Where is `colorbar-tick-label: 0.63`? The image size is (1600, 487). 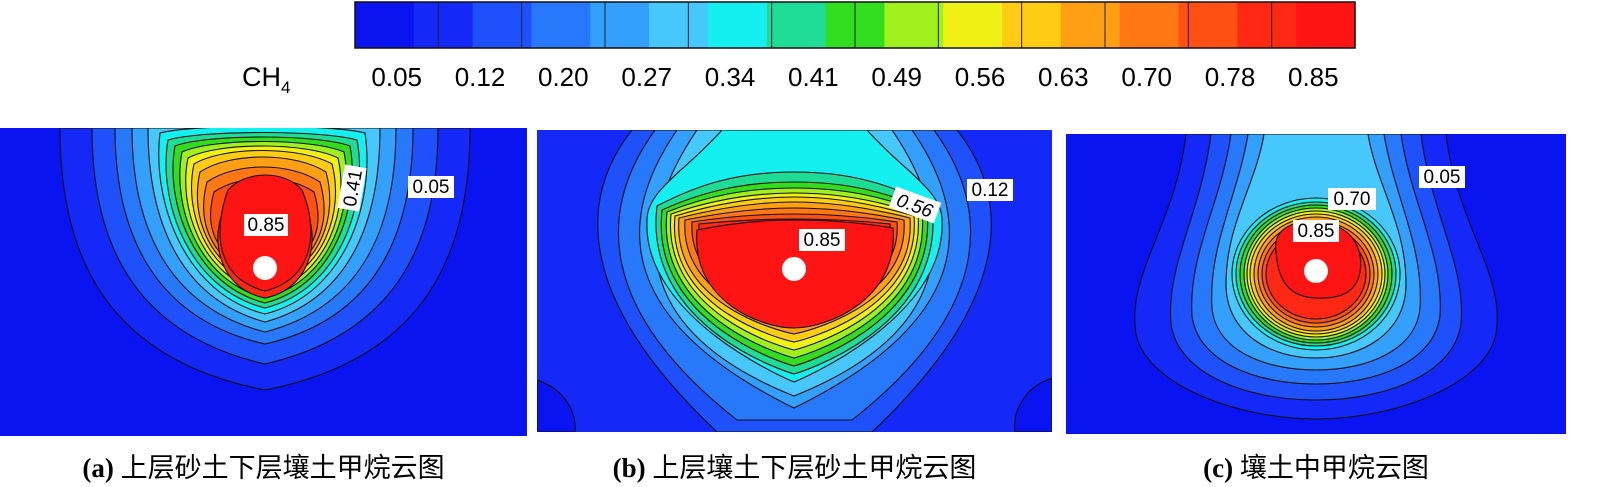 colorbar-tick-label: 0.63 is located at coordinates (1063, 77).